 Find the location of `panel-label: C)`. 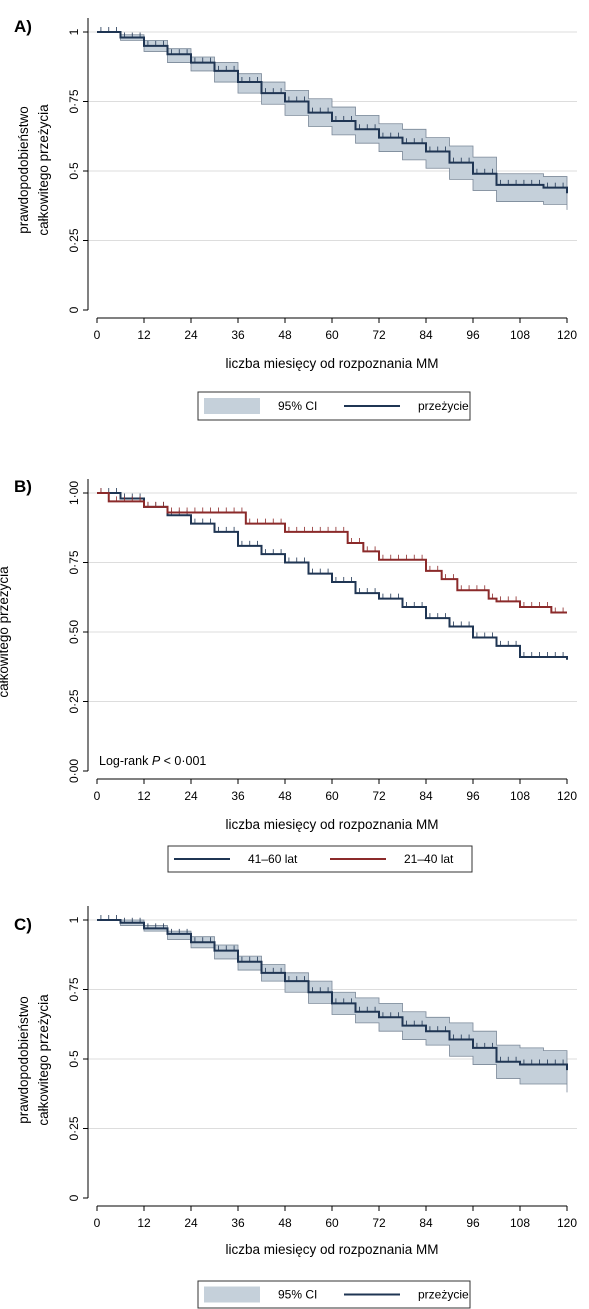

panel-label: C) is located at coordinates (23, 924).